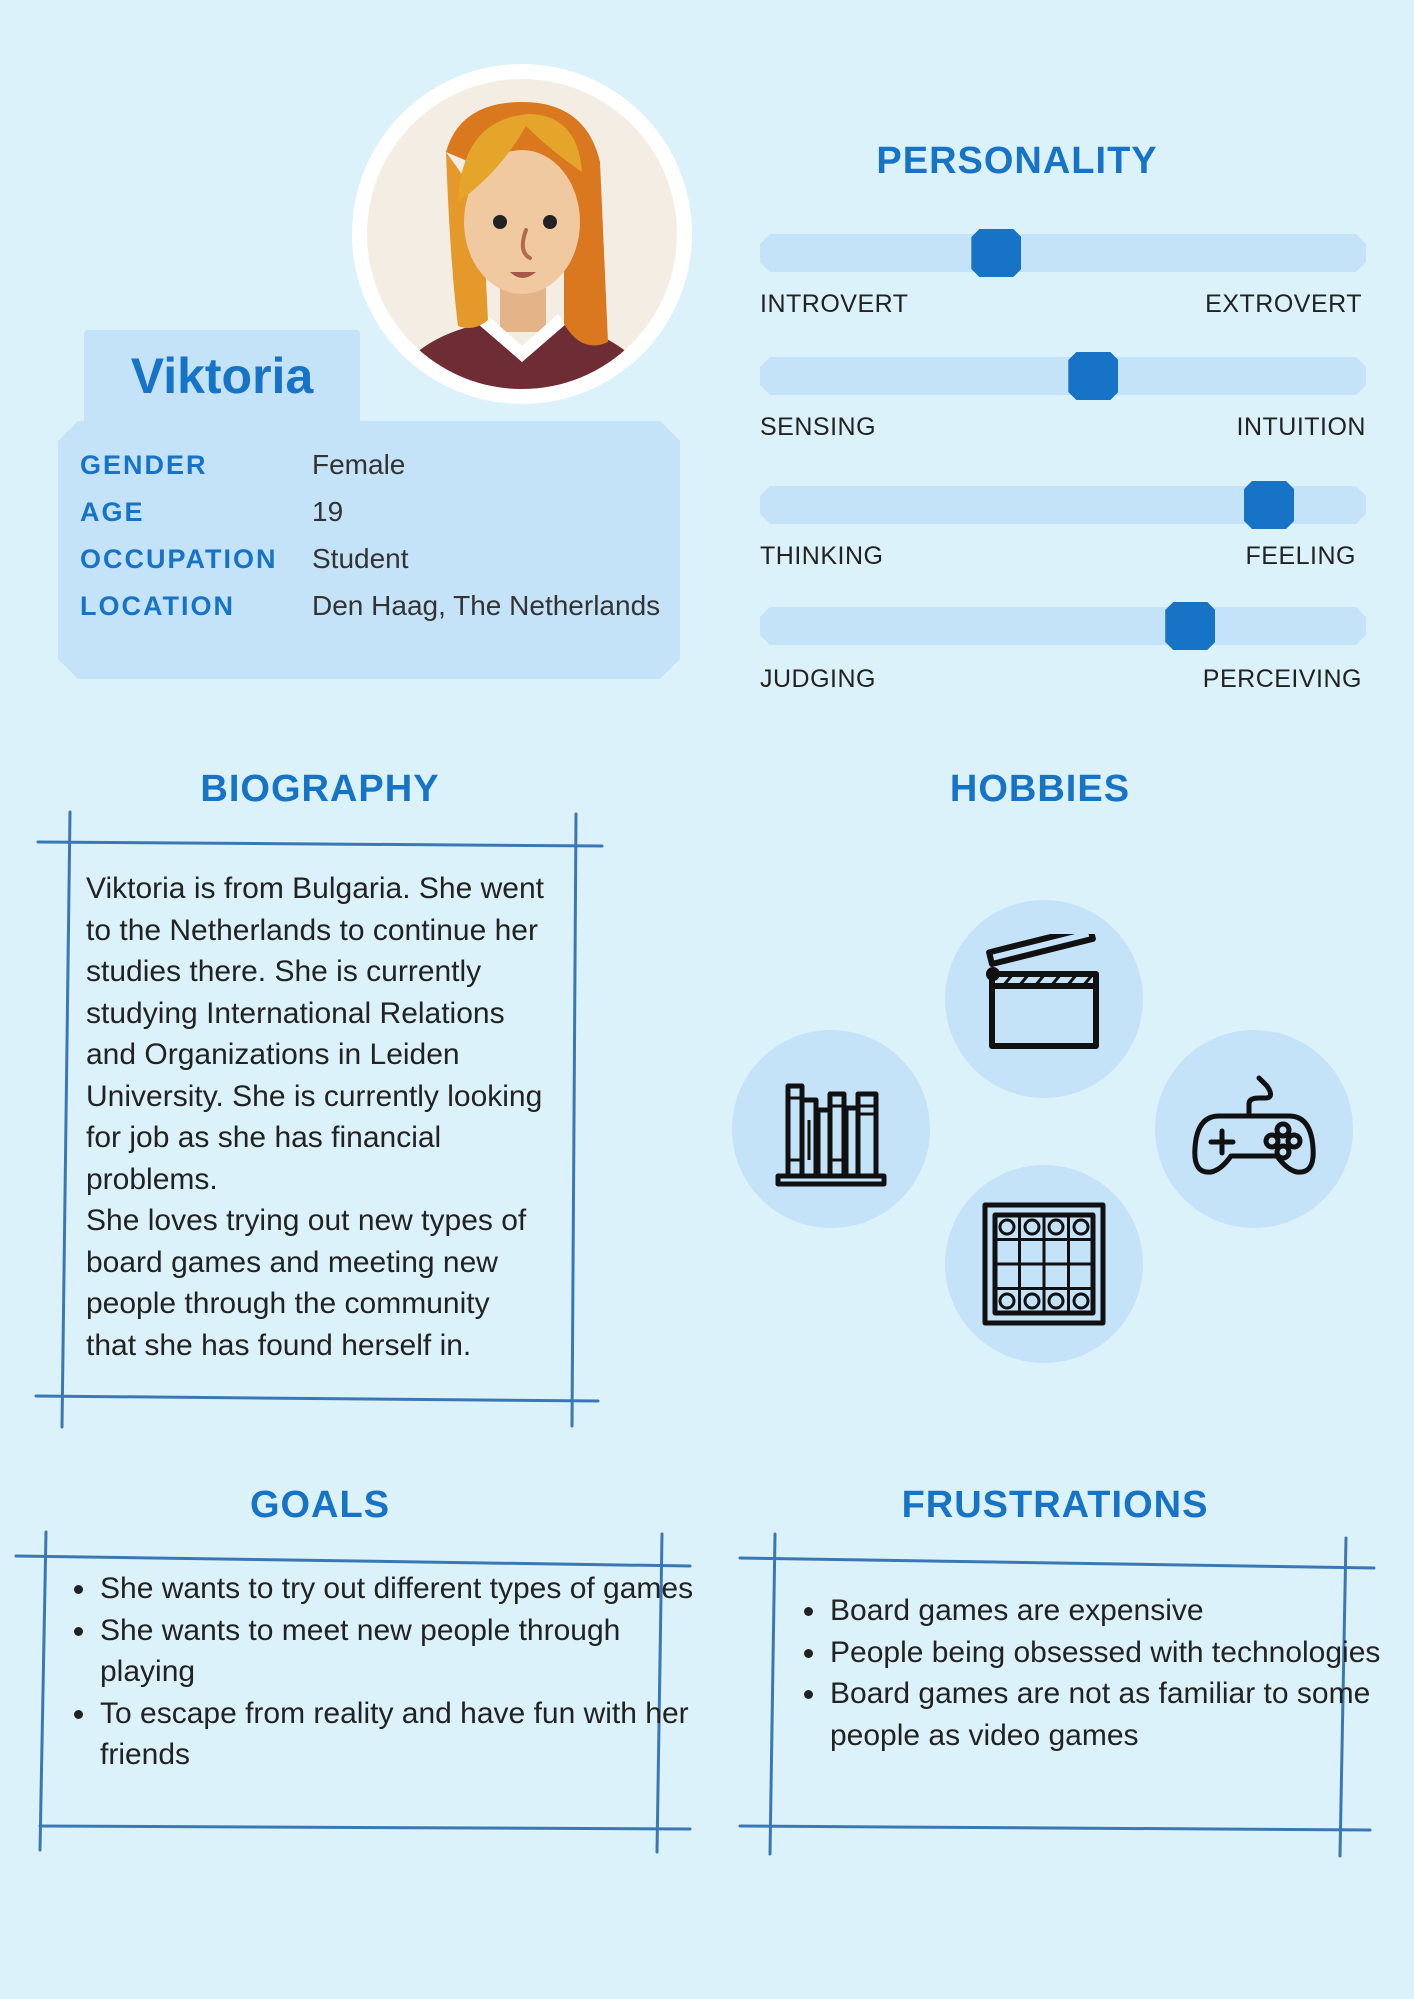 The width and height of the screenshot is (1414, 1999). I want to click on biography-line: people through the community, so click(288, 1303).